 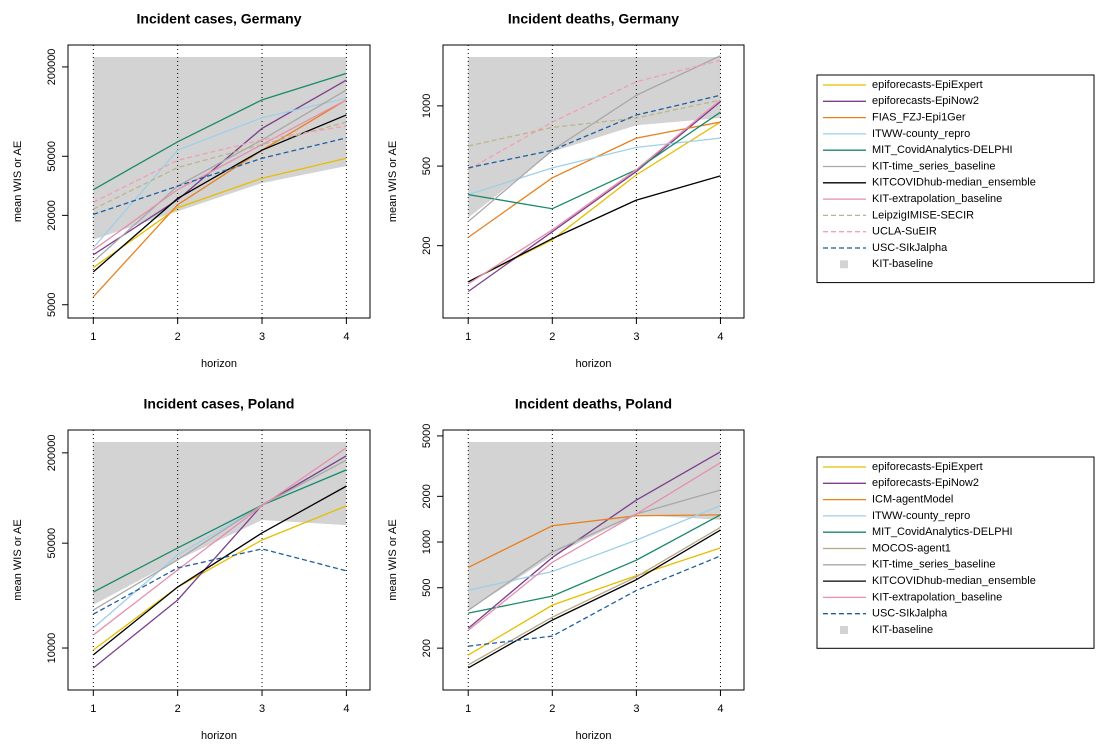 I want to click on legend-label: FIAS_FZJ-Epi1Ger, so click(x=919, y=118).